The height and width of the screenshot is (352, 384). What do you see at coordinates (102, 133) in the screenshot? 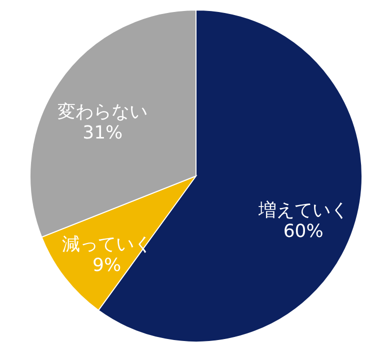
I see `data-label: 31%` at bounding box center [102, 133].